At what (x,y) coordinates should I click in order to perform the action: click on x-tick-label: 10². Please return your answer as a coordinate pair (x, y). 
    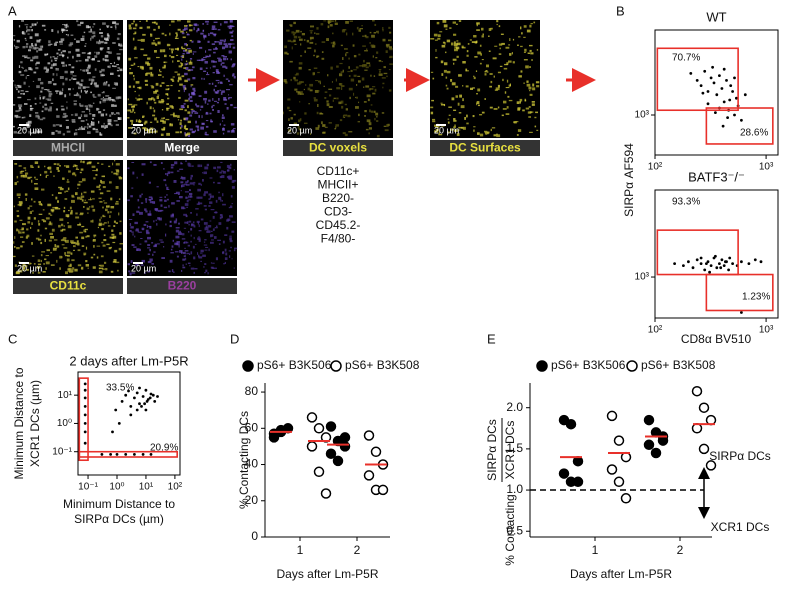
    Looking at the image, I should click on (655, 330).